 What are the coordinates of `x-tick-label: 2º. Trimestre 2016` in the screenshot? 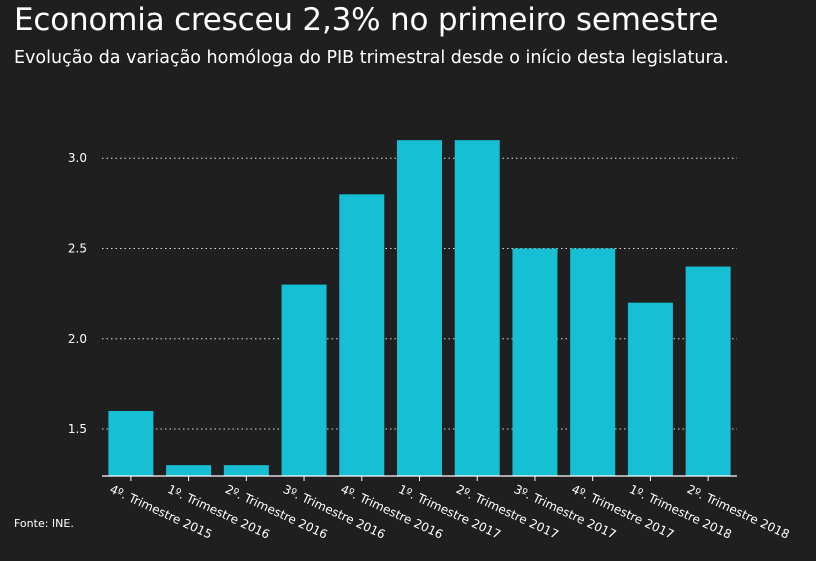 It's located at (276, 512).